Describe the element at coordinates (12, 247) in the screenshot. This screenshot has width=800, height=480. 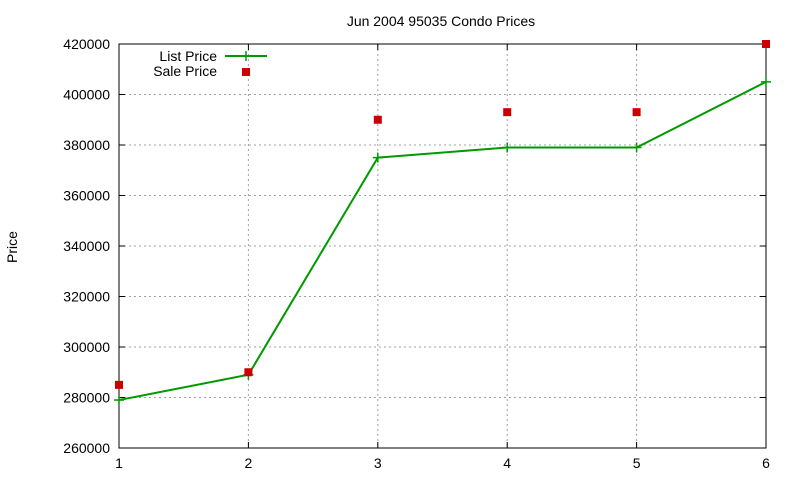
I see `y-axis-label: Price` at that location.